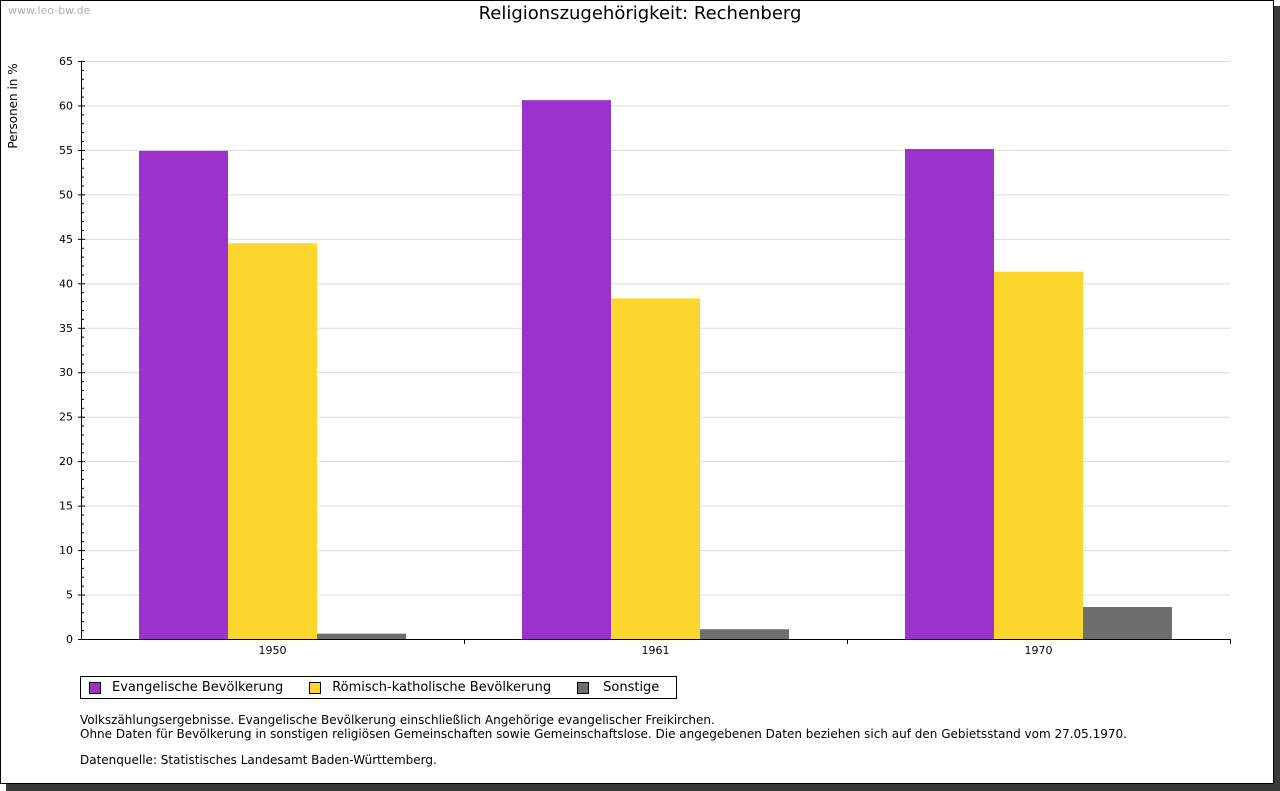  I want to click on y-tick-label: 60, so click(66, 105).